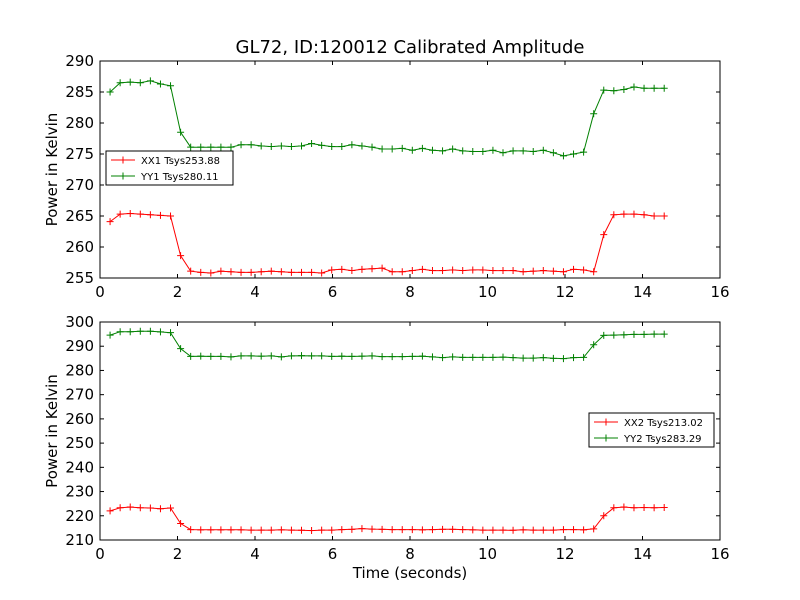  What do you see at coordinates (564, 292) in the screenshot?
I see `x-tick-label: 12` at bounding box center [564, 292].